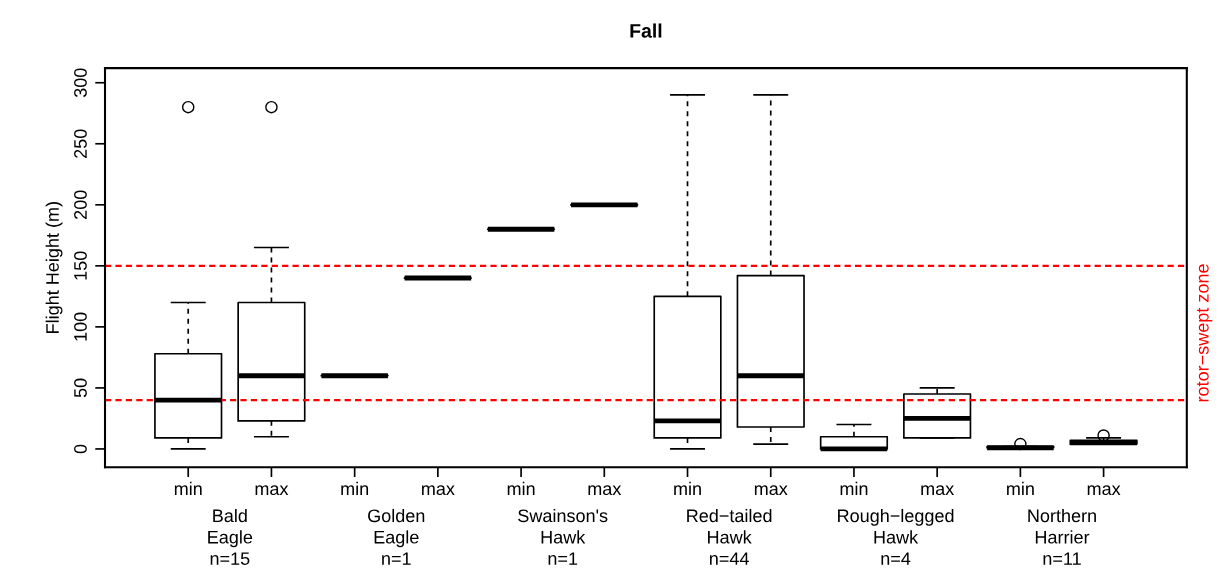 The height and width of the screenshot is (587, 1221). I want to click on text: Bald Eagle n=15, so click(230, 536).